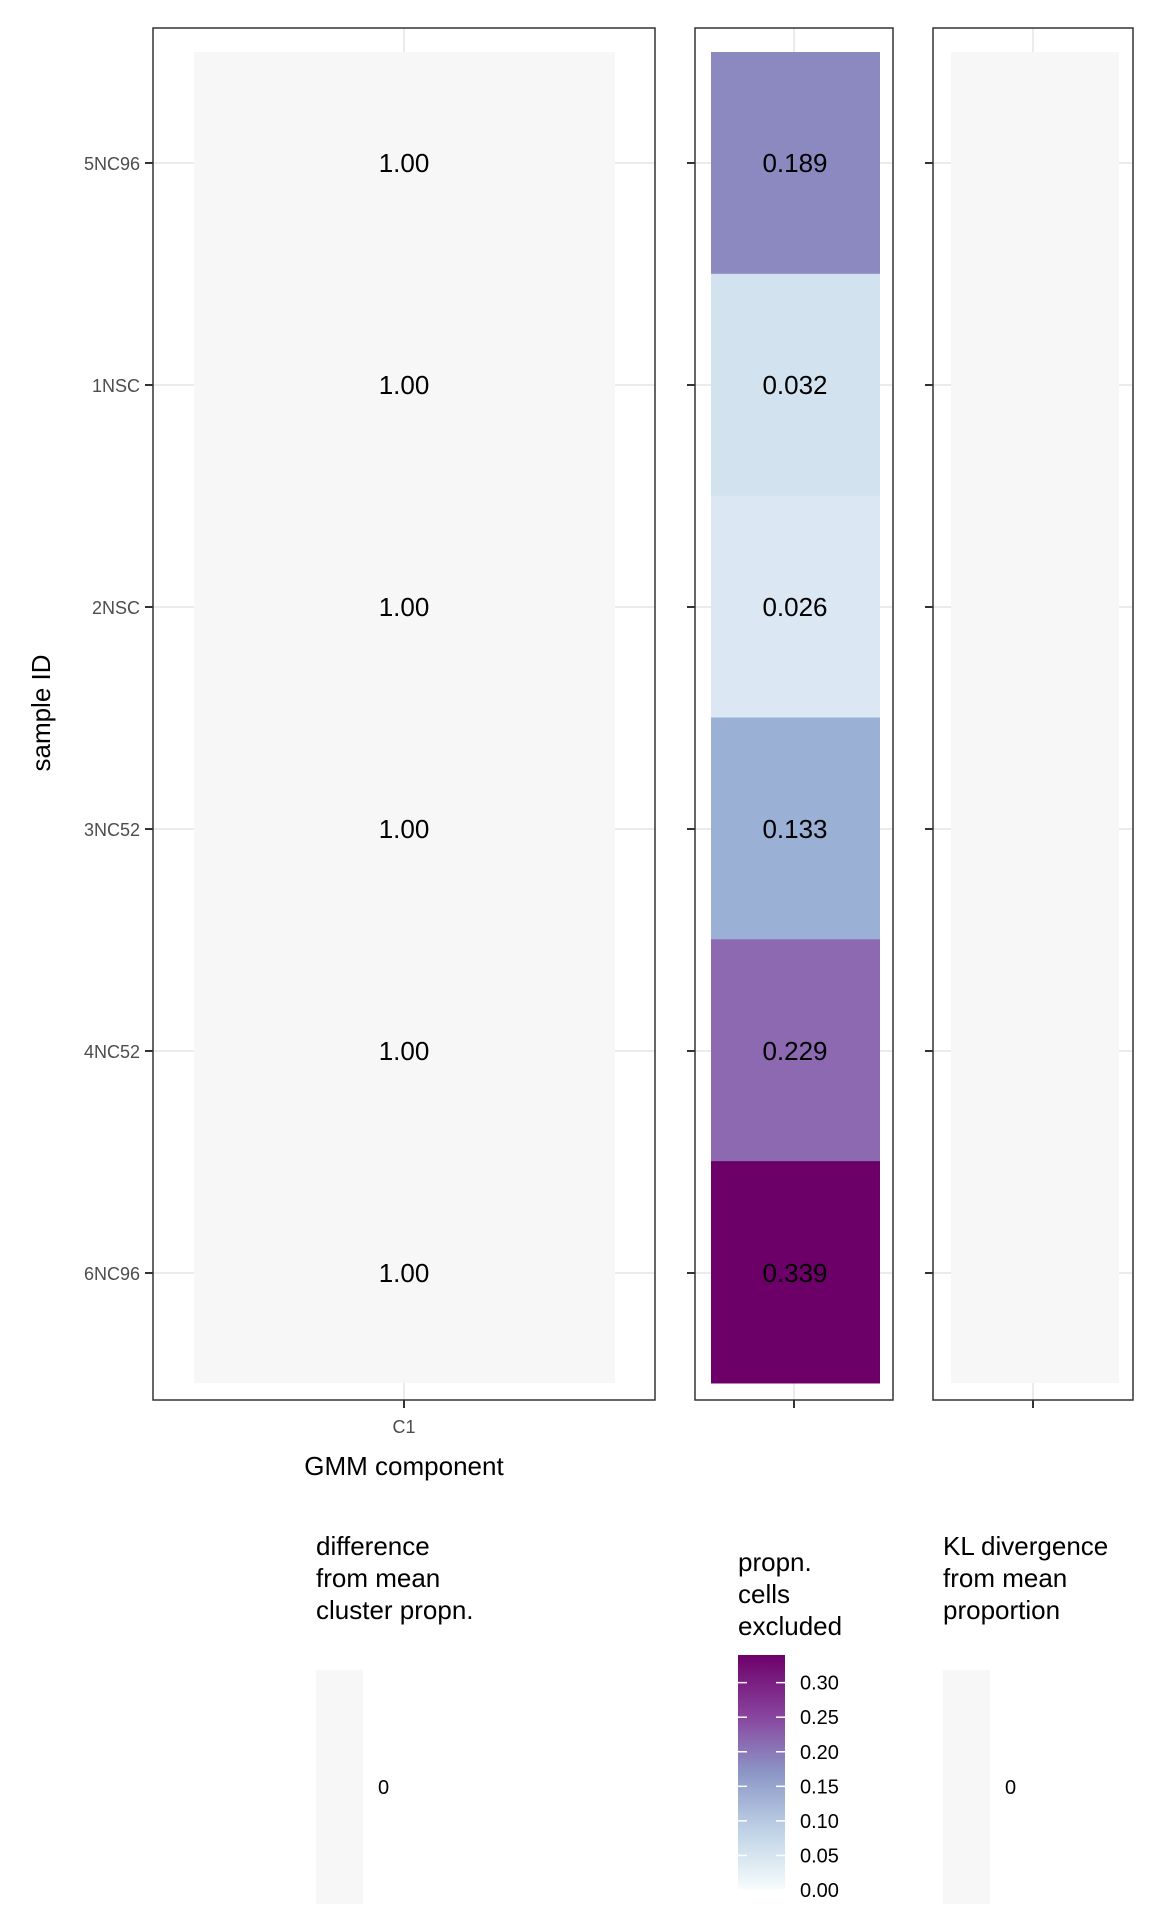 Image resolution: width=1152 pixels, height=1920 pixels. What do you see at coordinates (383, 1788) in the screenshot?
I see `legend-difference-tick-label: 0` at bounding box center [383, 1788].